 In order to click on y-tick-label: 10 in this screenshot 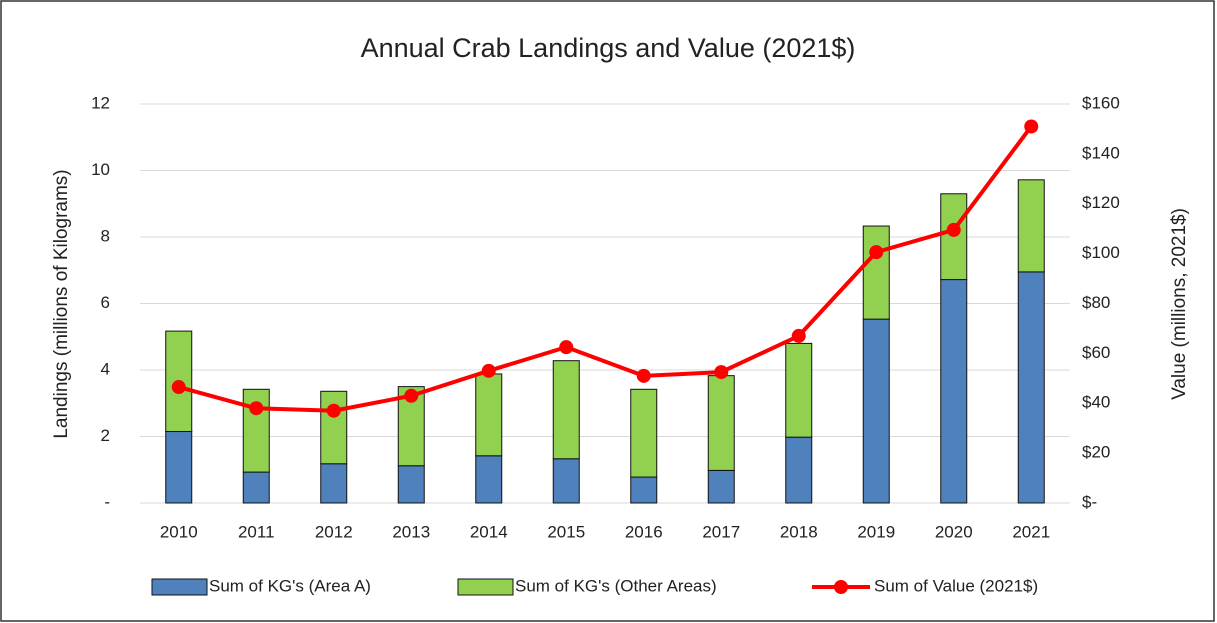, I will do `click(100, 169)`.